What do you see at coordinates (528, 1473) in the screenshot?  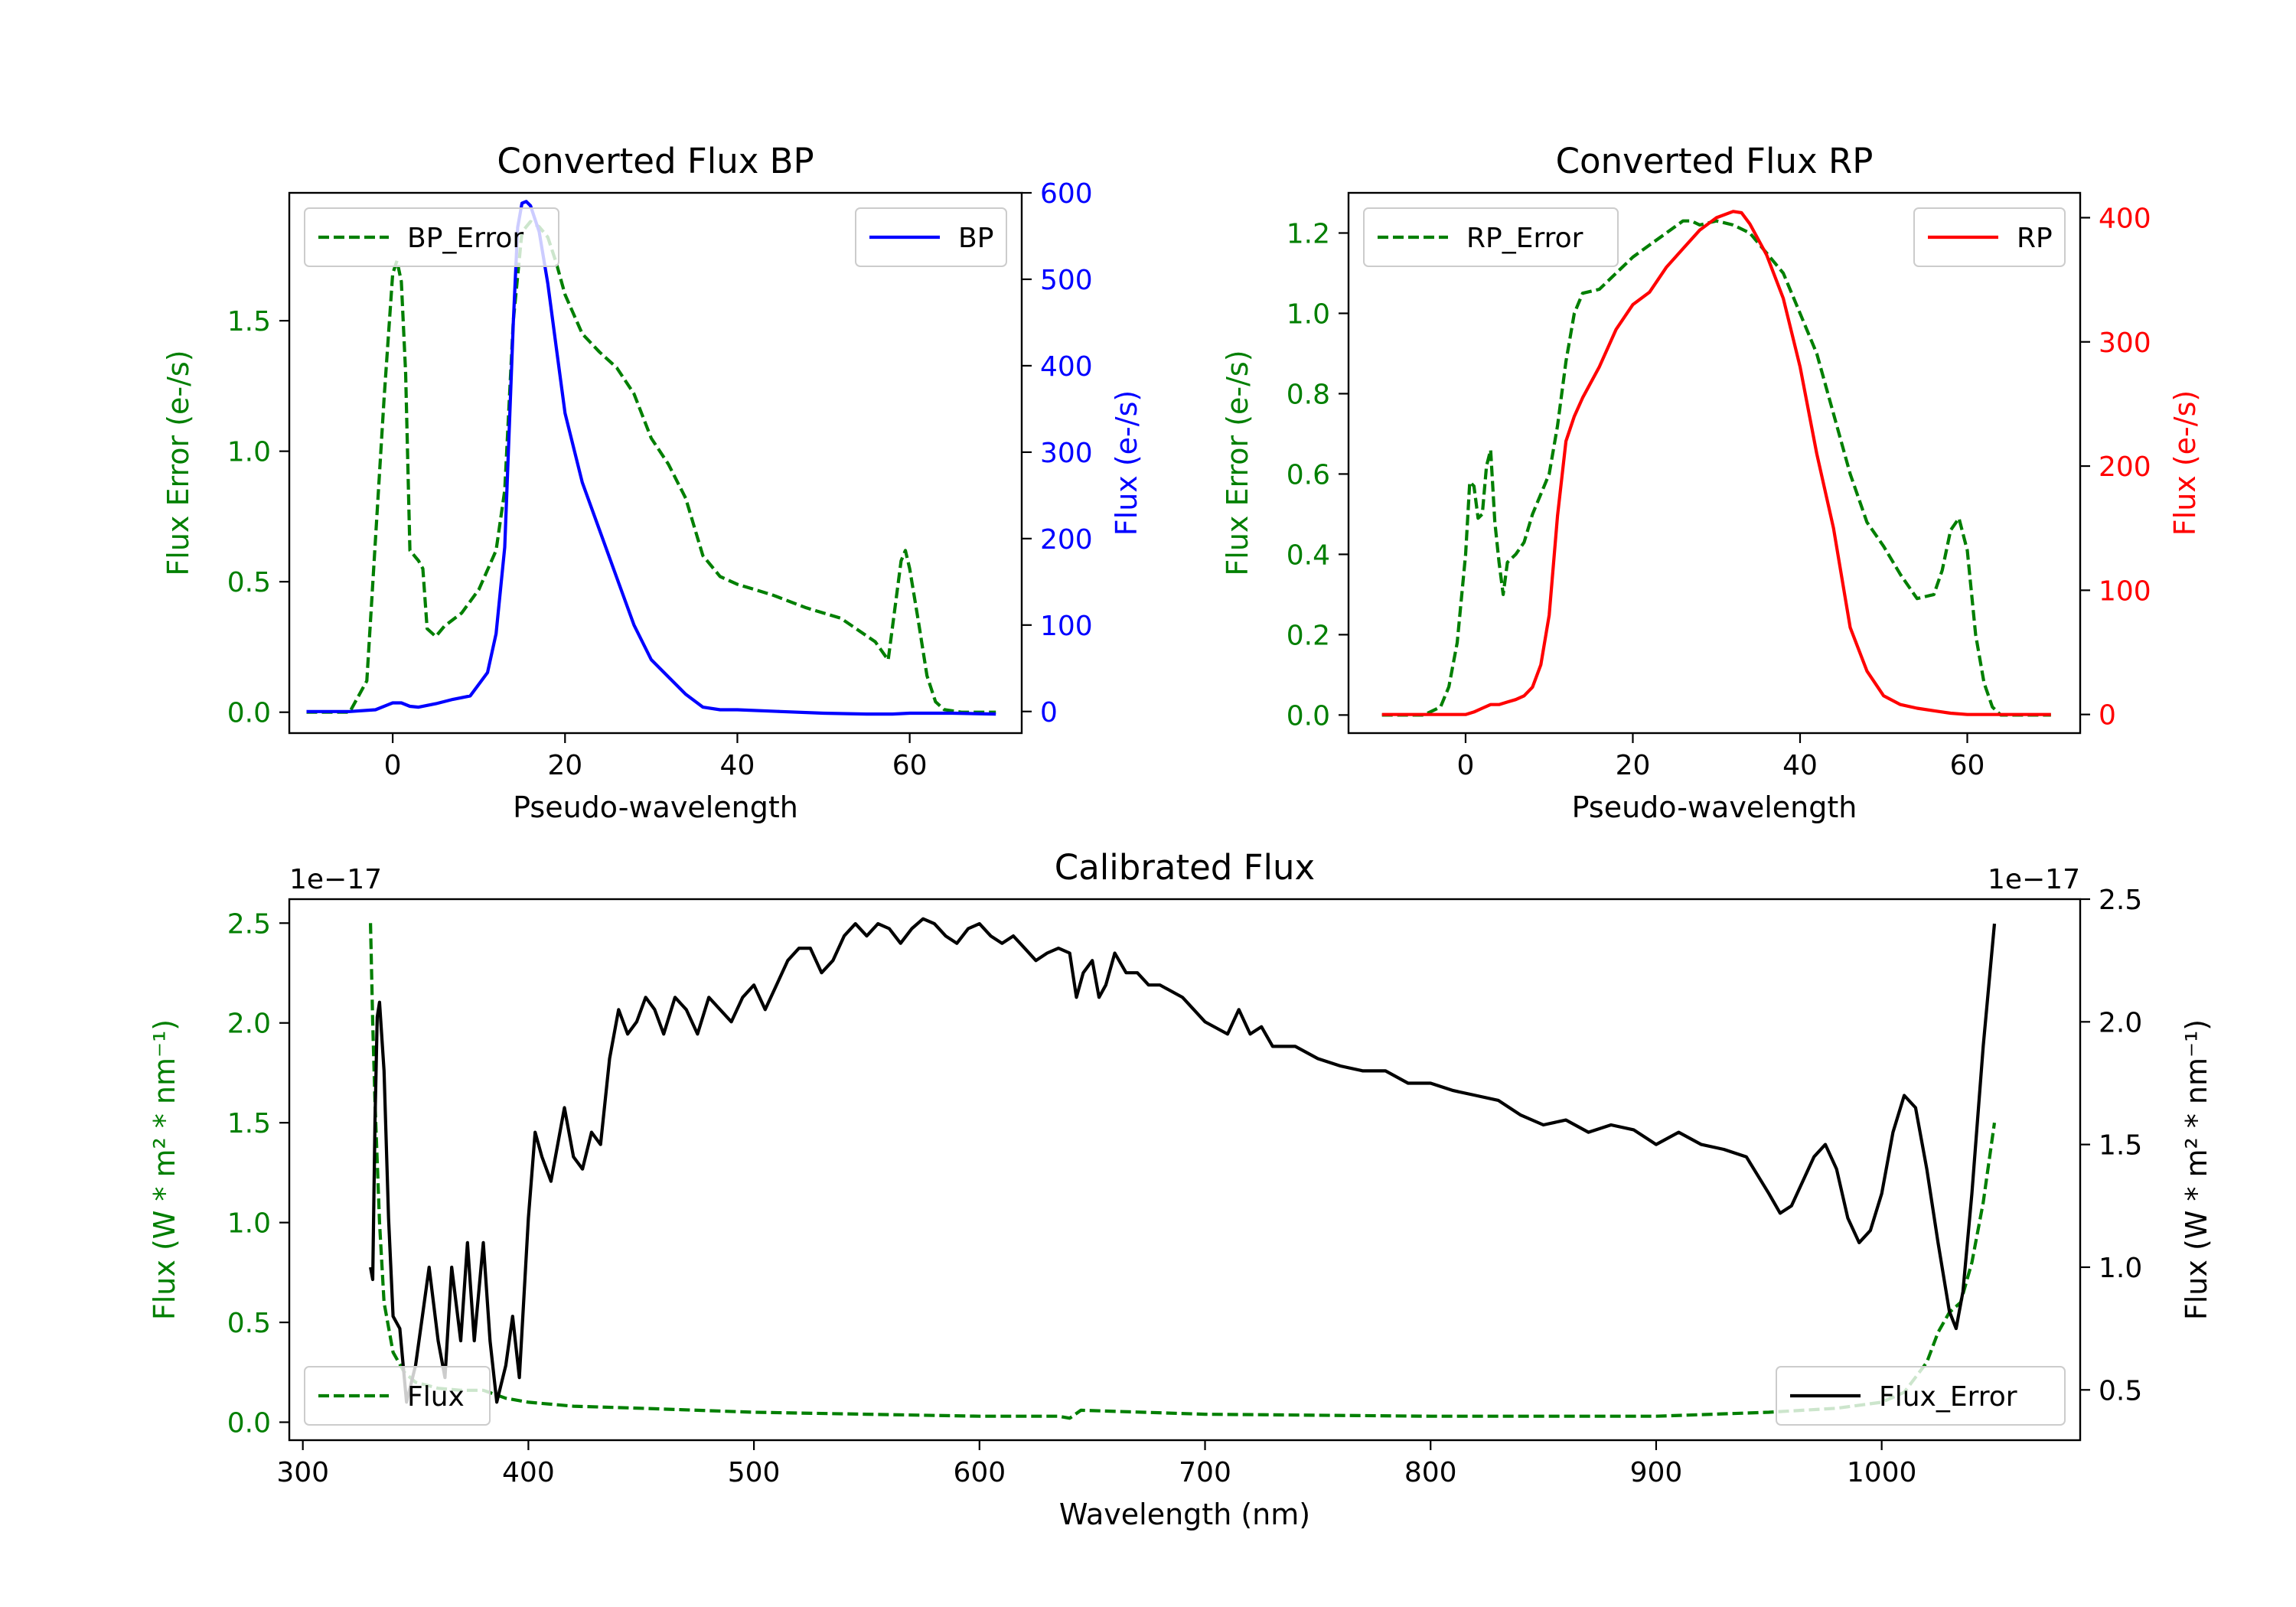 I see `x-tick-label: 400` at bounding box center [528, 1473].